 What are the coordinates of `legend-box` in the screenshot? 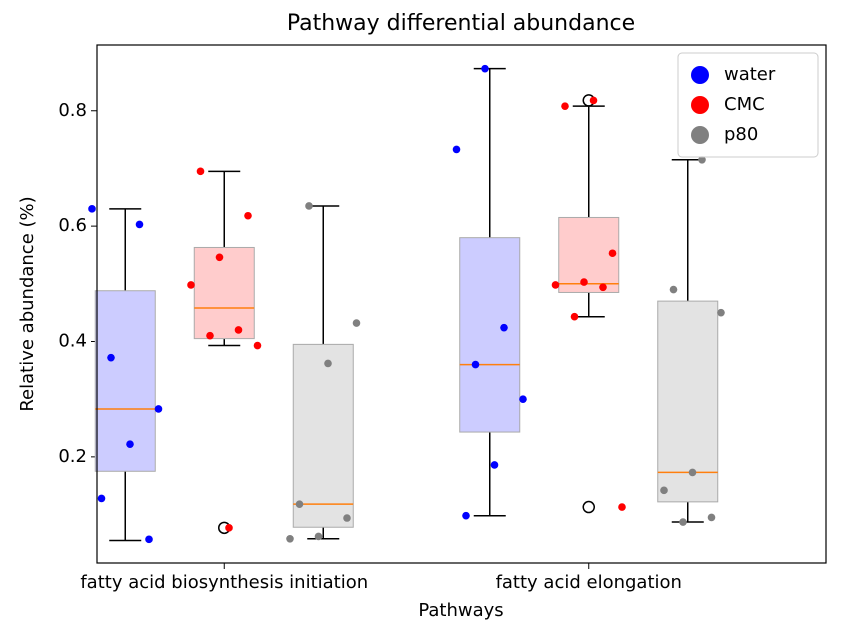 It's located at (748, 105).